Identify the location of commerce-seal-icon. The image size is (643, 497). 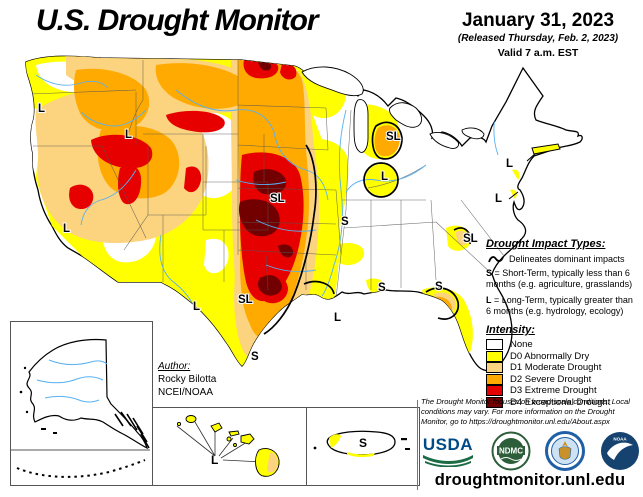
(565, 451).